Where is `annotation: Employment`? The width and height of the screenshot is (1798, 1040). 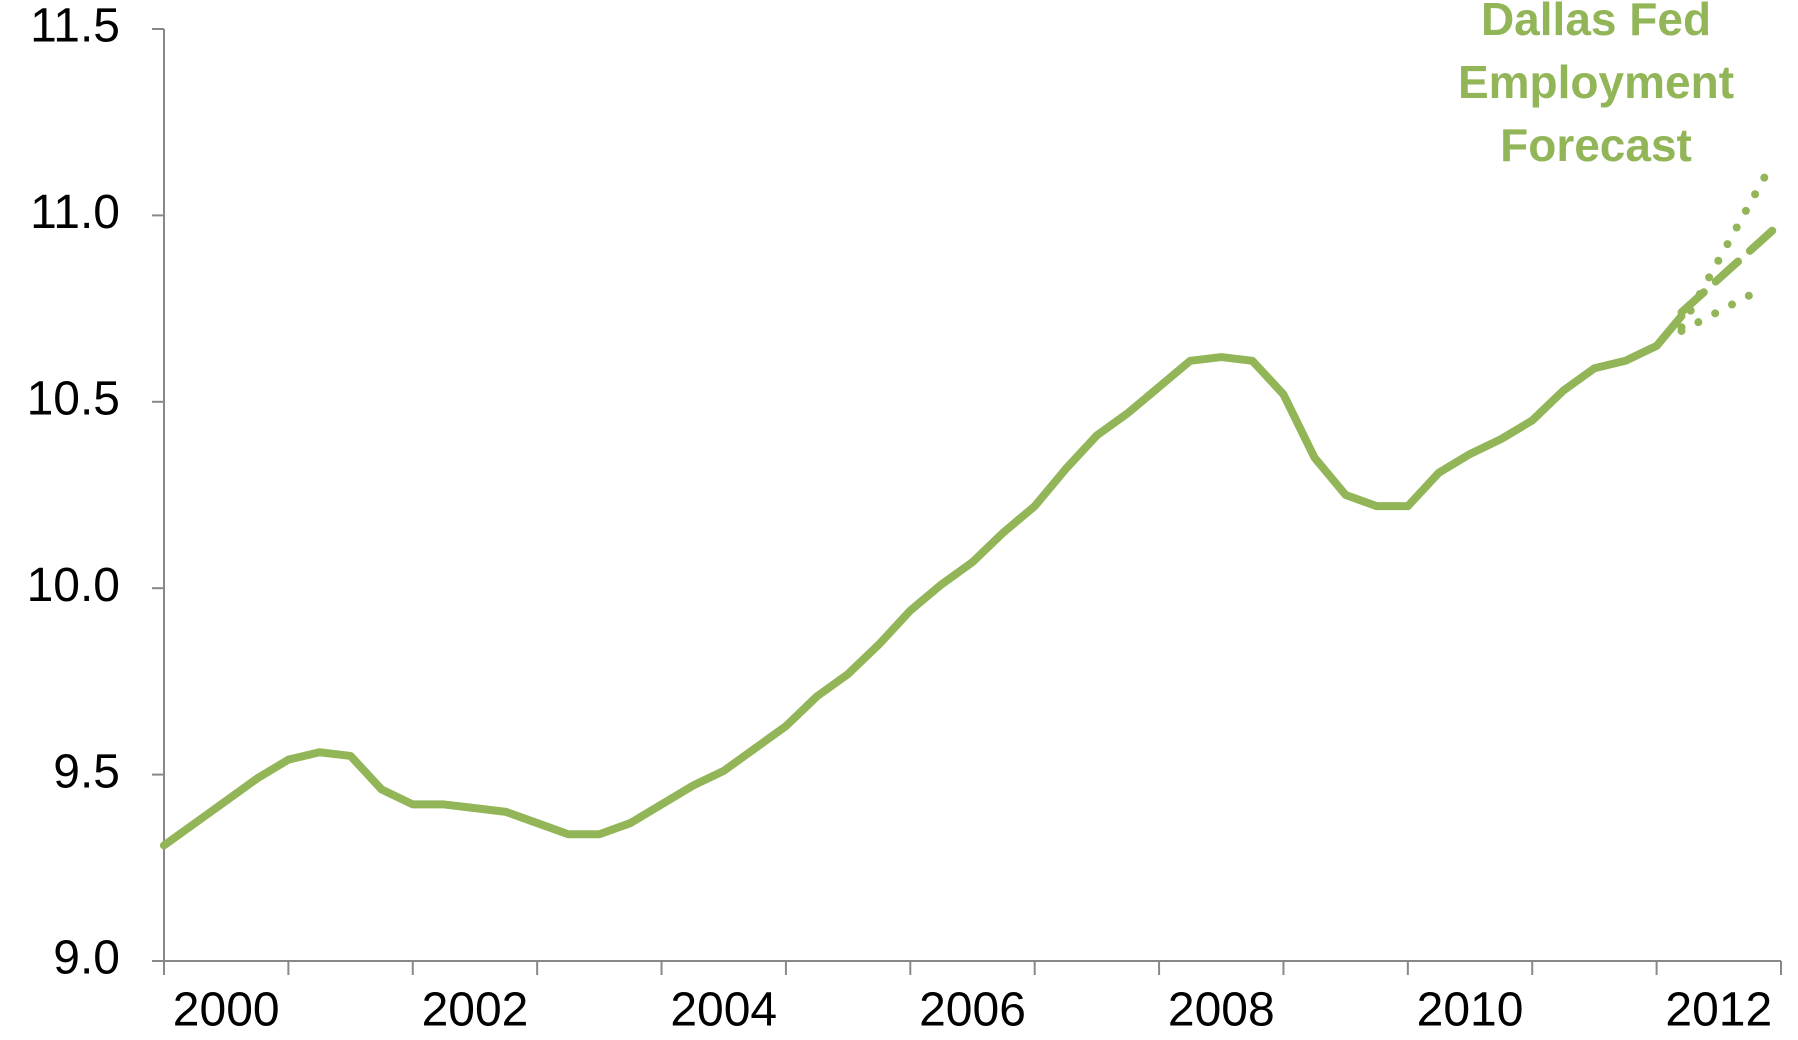
annotation: Employment is located at coordinates (1596, 82).